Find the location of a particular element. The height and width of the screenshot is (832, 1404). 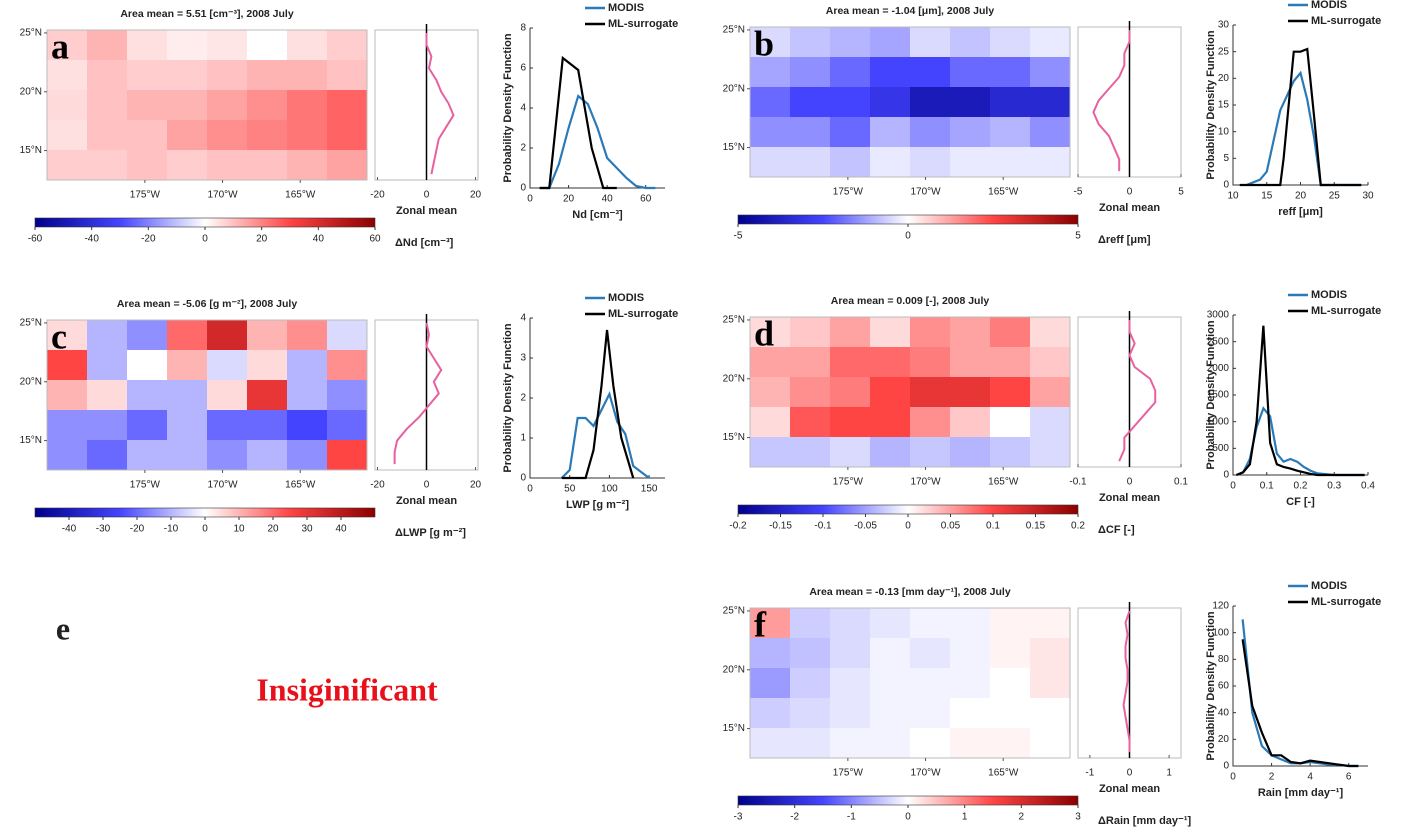

colorbar-tick-label: -5 is located at coordinates (738, 236).